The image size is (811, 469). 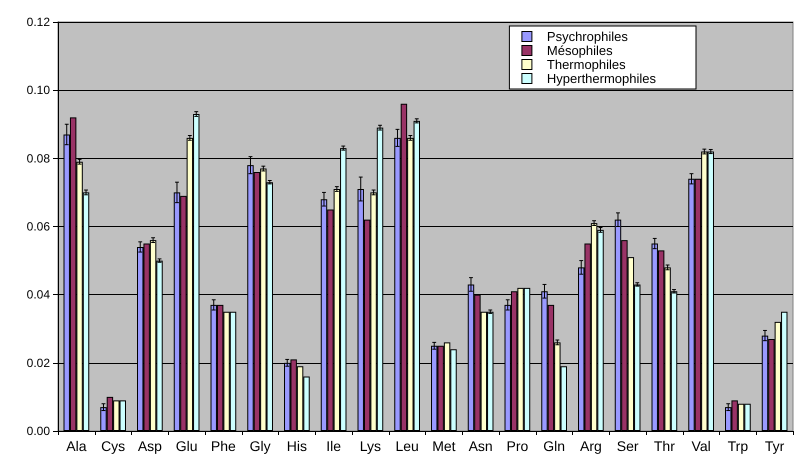 I want to click on y-tick-label: 0.00, so click(x=38, y=431).